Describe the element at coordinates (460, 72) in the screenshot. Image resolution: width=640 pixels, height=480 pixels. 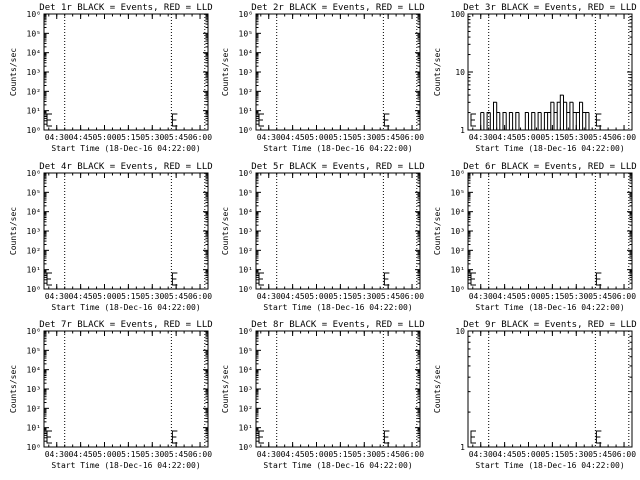
I see `y-tick-label: 10` at that location.